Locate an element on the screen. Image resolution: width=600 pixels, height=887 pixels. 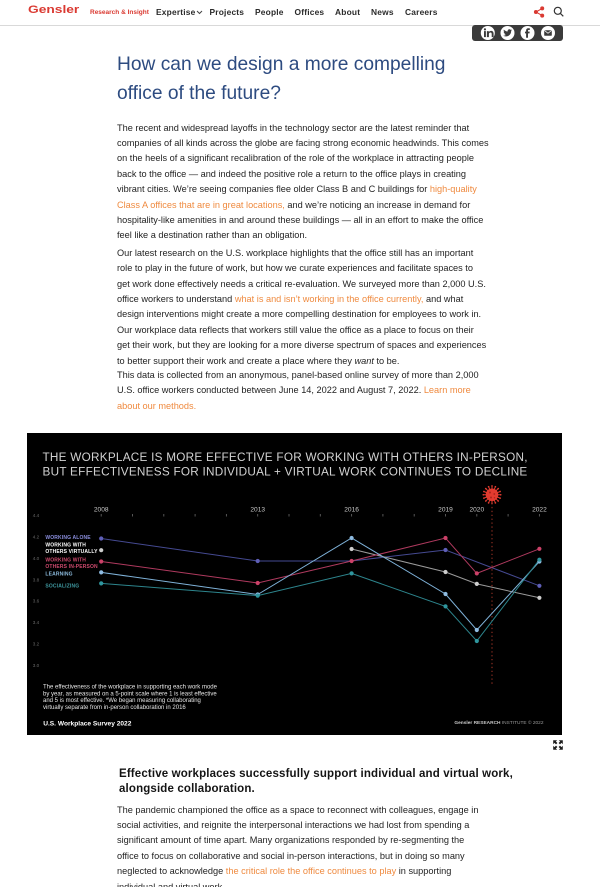
svg-text:Gensler RESEARCH INSTITUTE © 2: Gensler RESEARCH INSTITUTE © 2022 is located at coordinates (498, 722).